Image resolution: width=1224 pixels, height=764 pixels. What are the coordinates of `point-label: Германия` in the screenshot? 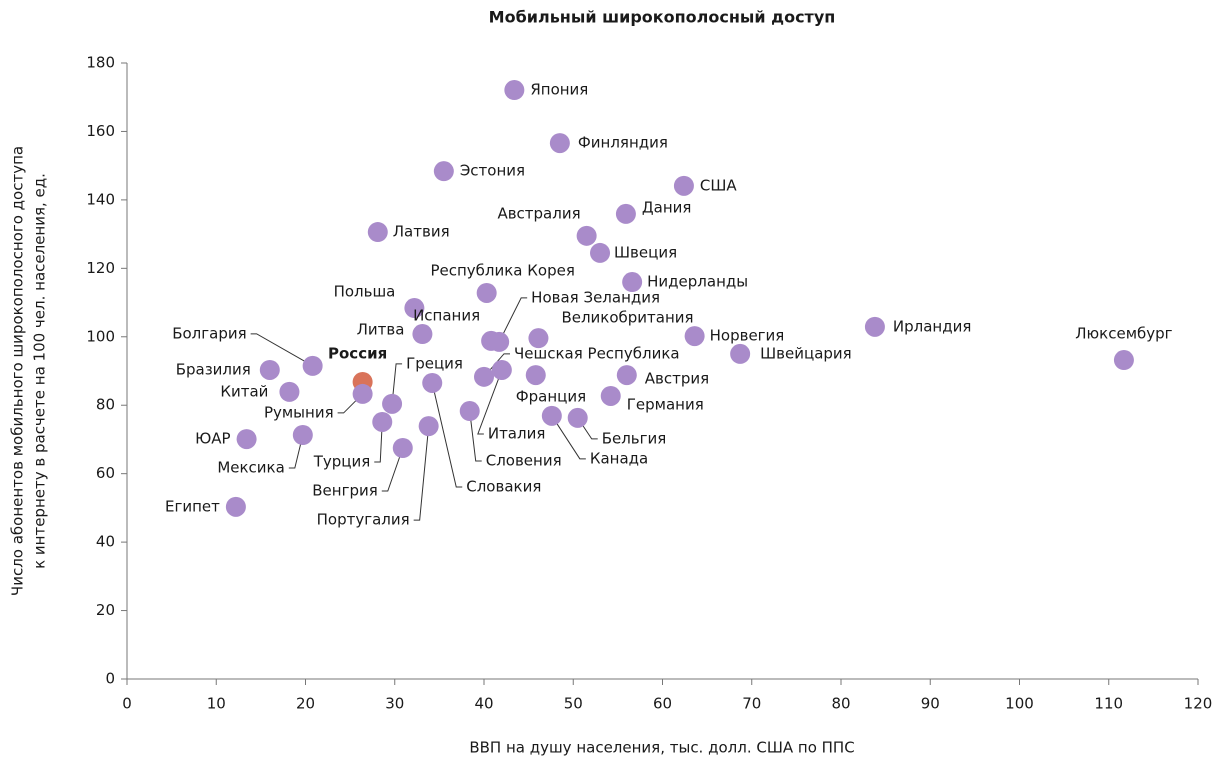 It's located at (665, 404).